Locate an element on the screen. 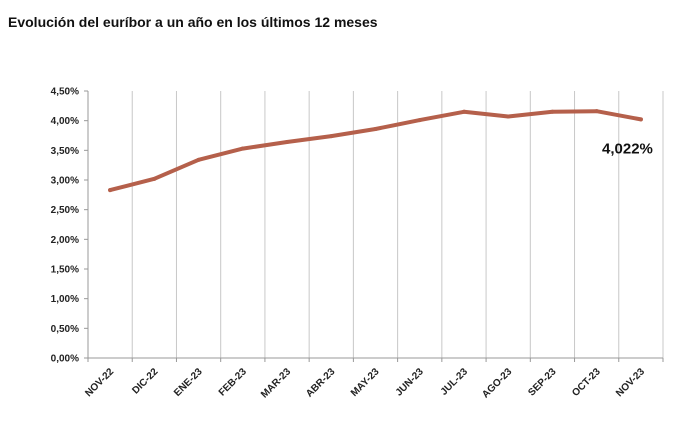 This screenshot has height=438, width=693. y-tick-label: 2,00% is located at coordinates (65, 240).